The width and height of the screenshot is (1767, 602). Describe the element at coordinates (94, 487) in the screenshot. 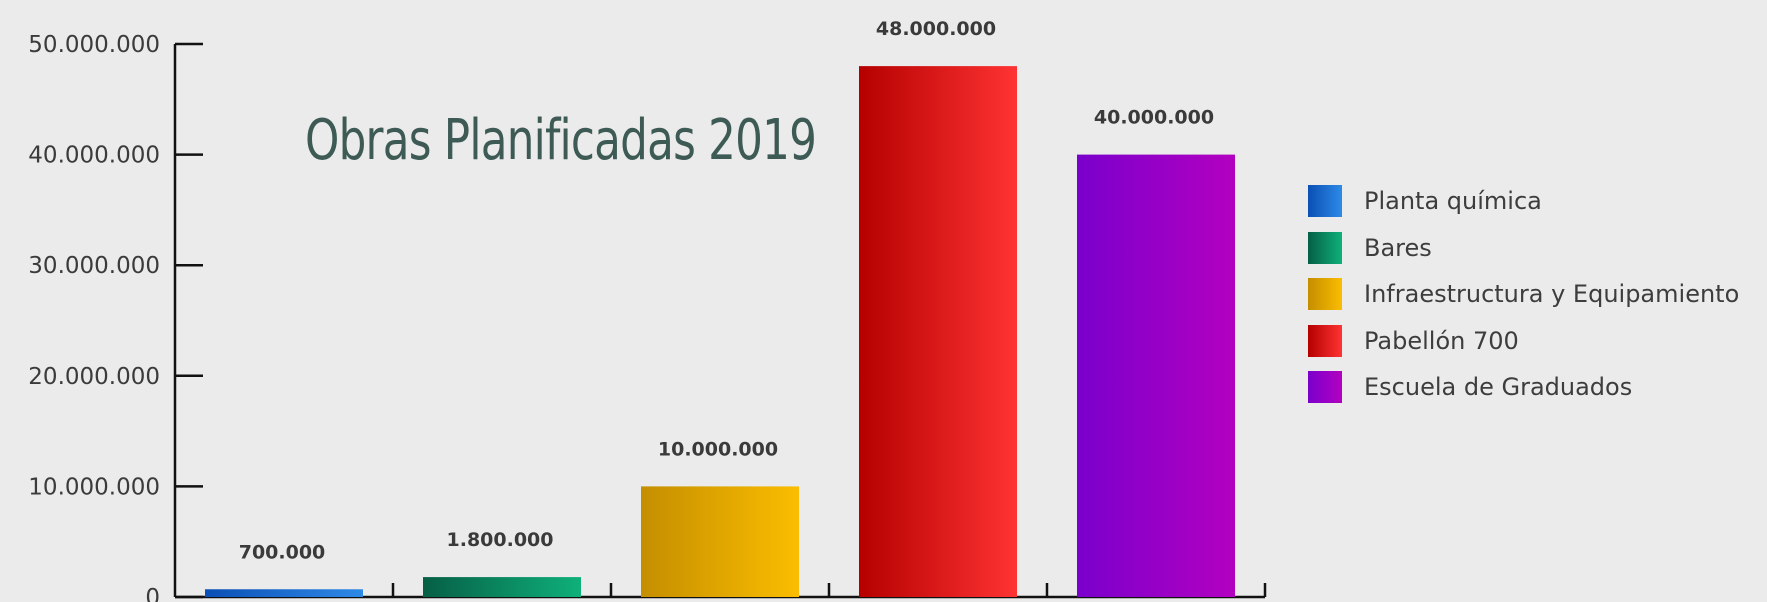

I see `y-tick-label: 10.000.000` at that location.